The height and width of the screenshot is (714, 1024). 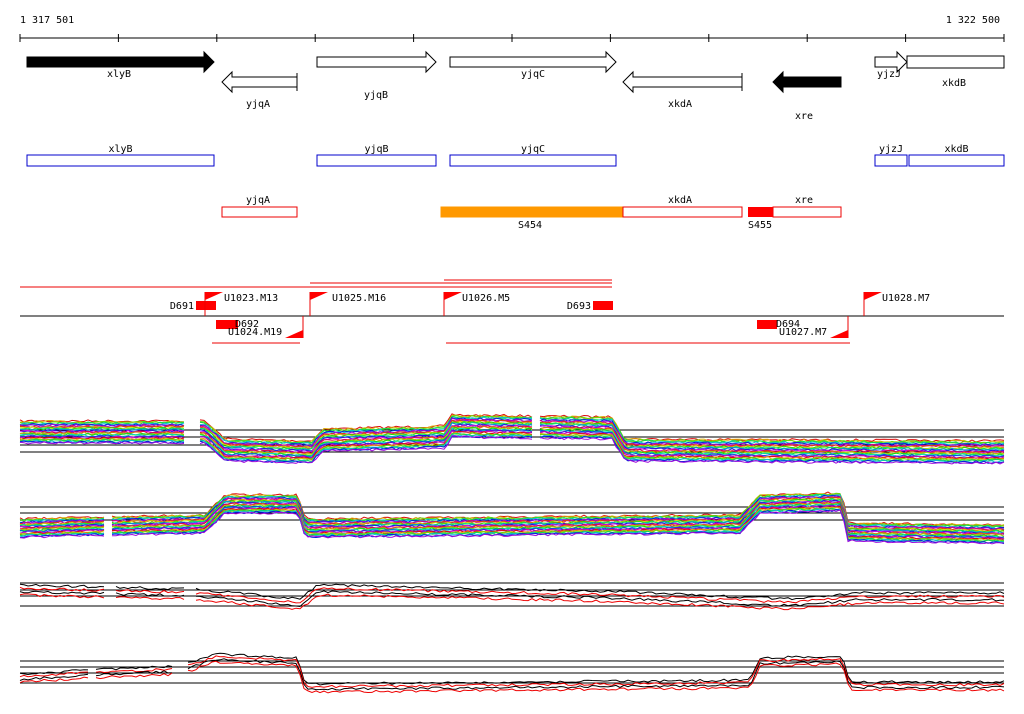 I want to click on gene-label: yjzJ, so click(x=889, y=74).